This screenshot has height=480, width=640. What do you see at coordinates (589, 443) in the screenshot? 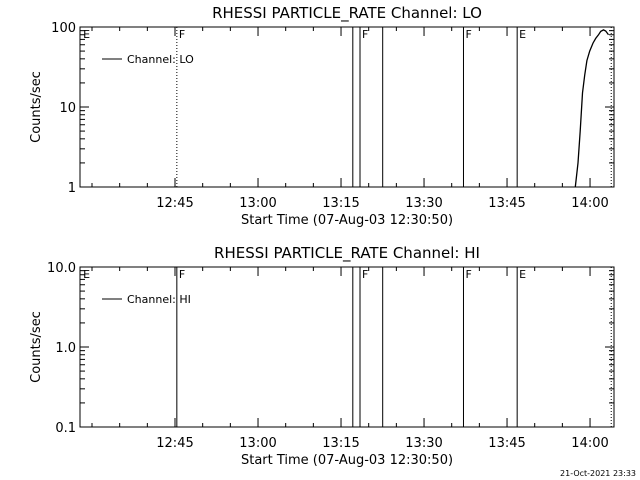
I see `panel2-x-tick-label: 14:00` at bounding box center [589, 443].